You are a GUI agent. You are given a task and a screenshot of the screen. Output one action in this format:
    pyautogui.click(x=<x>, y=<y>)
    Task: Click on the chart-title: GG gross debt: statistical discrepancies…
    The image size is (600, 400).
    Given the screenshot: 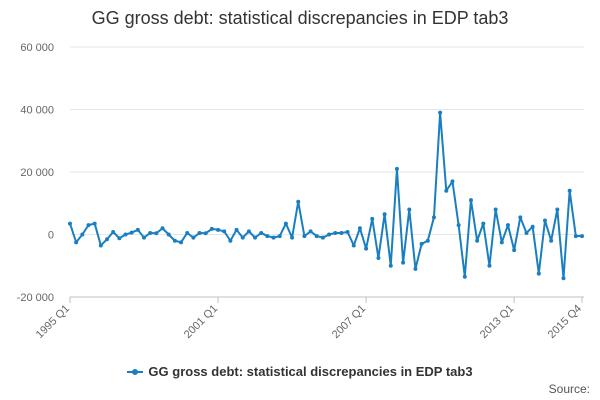 What is the action you would take?
    pyautogui.click(x=300, y=18)
    